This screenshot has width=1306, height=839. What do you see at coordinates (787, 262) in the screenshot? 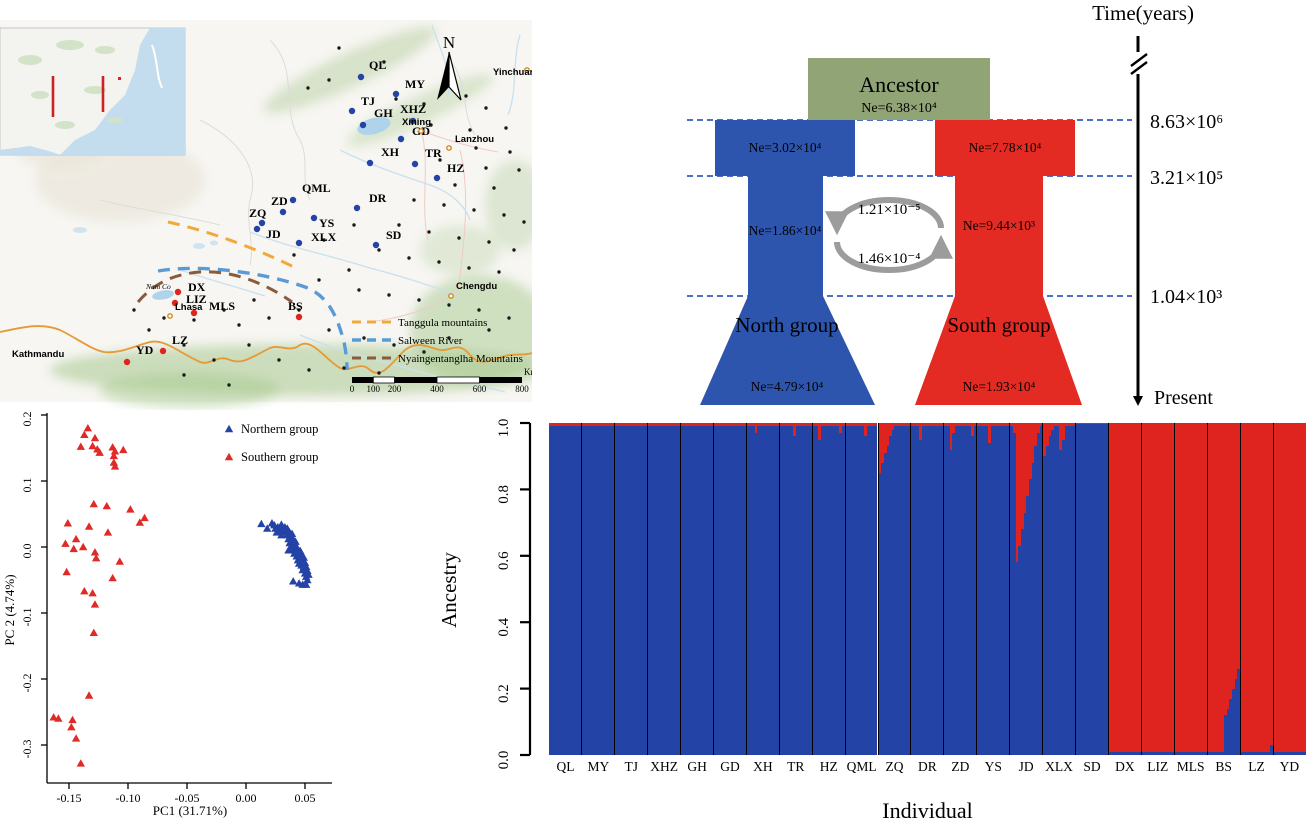
I see `north-population-shape` at bounding box center [787, 262].